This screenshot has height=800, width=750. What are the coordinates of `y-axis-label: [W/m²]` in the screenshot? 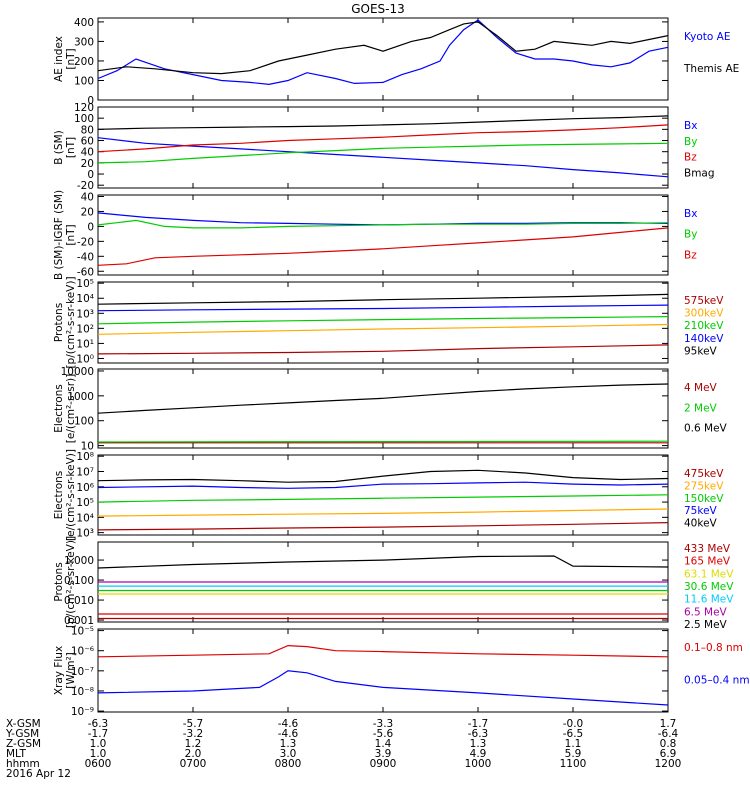 It's located at (71, 670).